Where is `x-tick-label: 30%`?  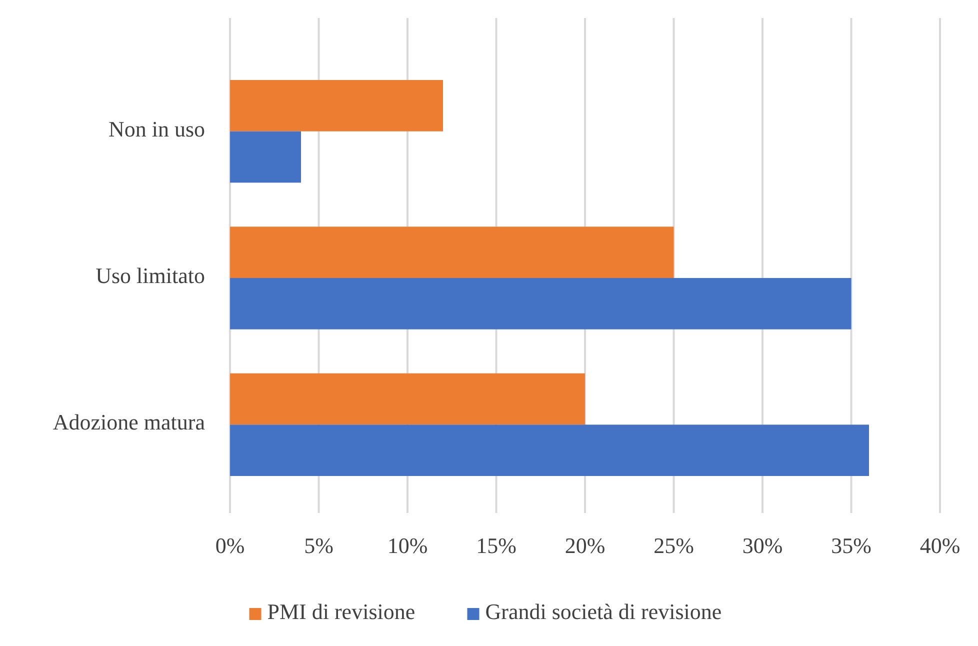
x-tick-label: 30% is located at coordinates (762, 545).